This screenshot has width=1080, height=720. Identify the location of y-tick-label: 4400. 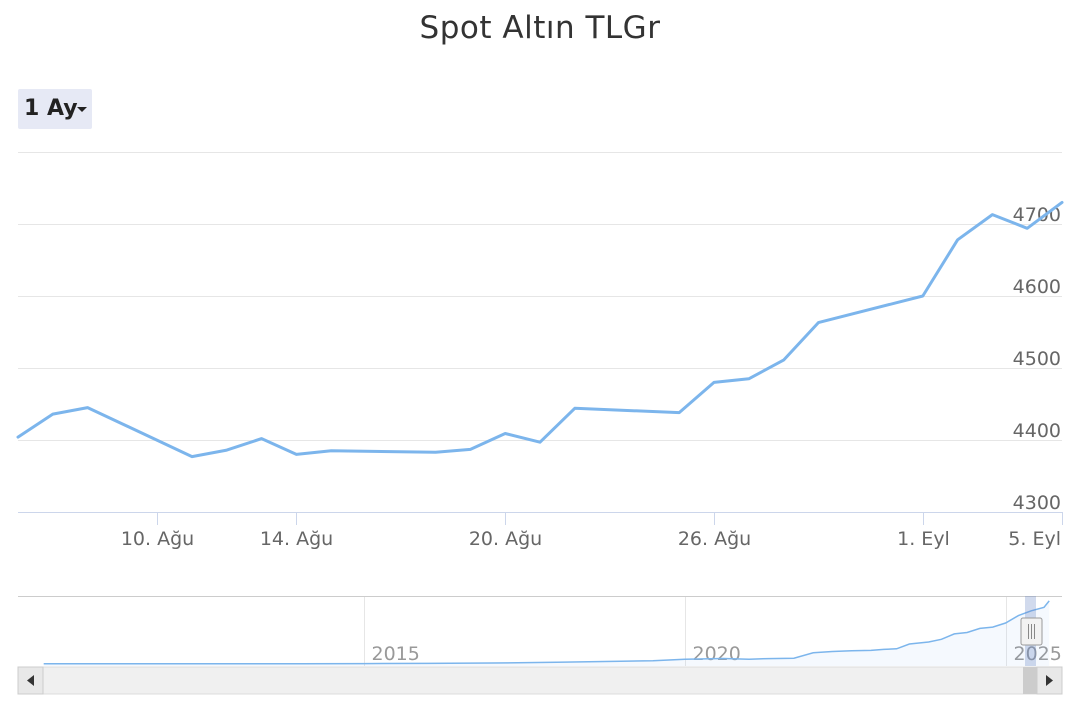
(1037, 431).